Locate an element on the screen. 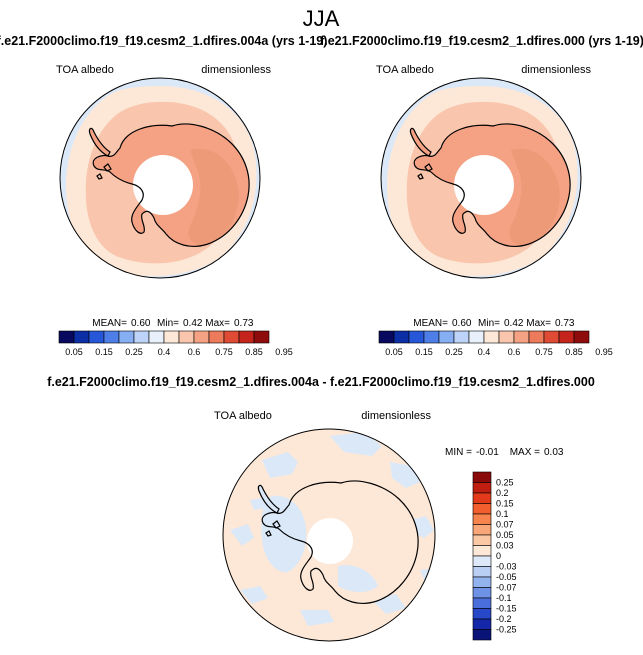  panel-b-stats: MEAN= 0.60 Min= 0.42 Max= 0.73 is located at coordinates (494, 323).